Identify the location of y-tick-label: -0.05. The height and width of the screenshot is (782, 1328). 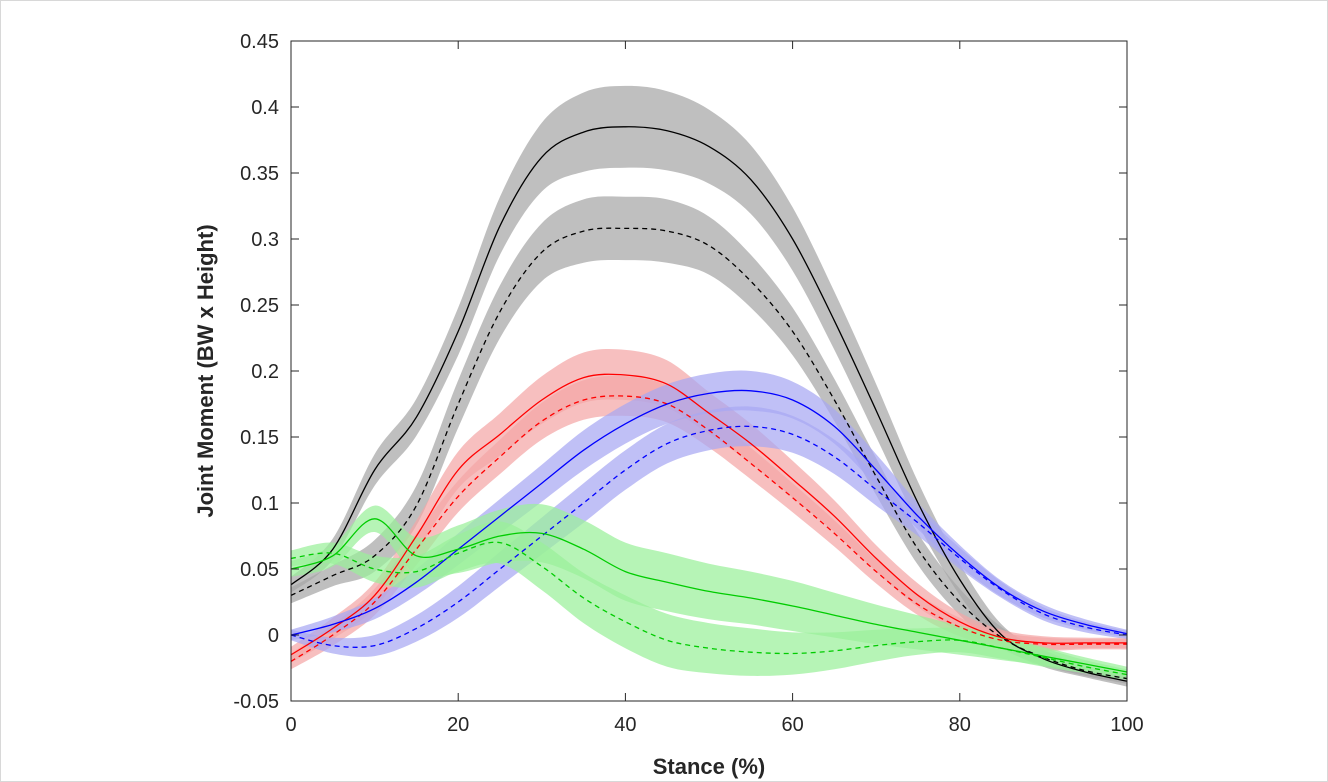
(256, 702).